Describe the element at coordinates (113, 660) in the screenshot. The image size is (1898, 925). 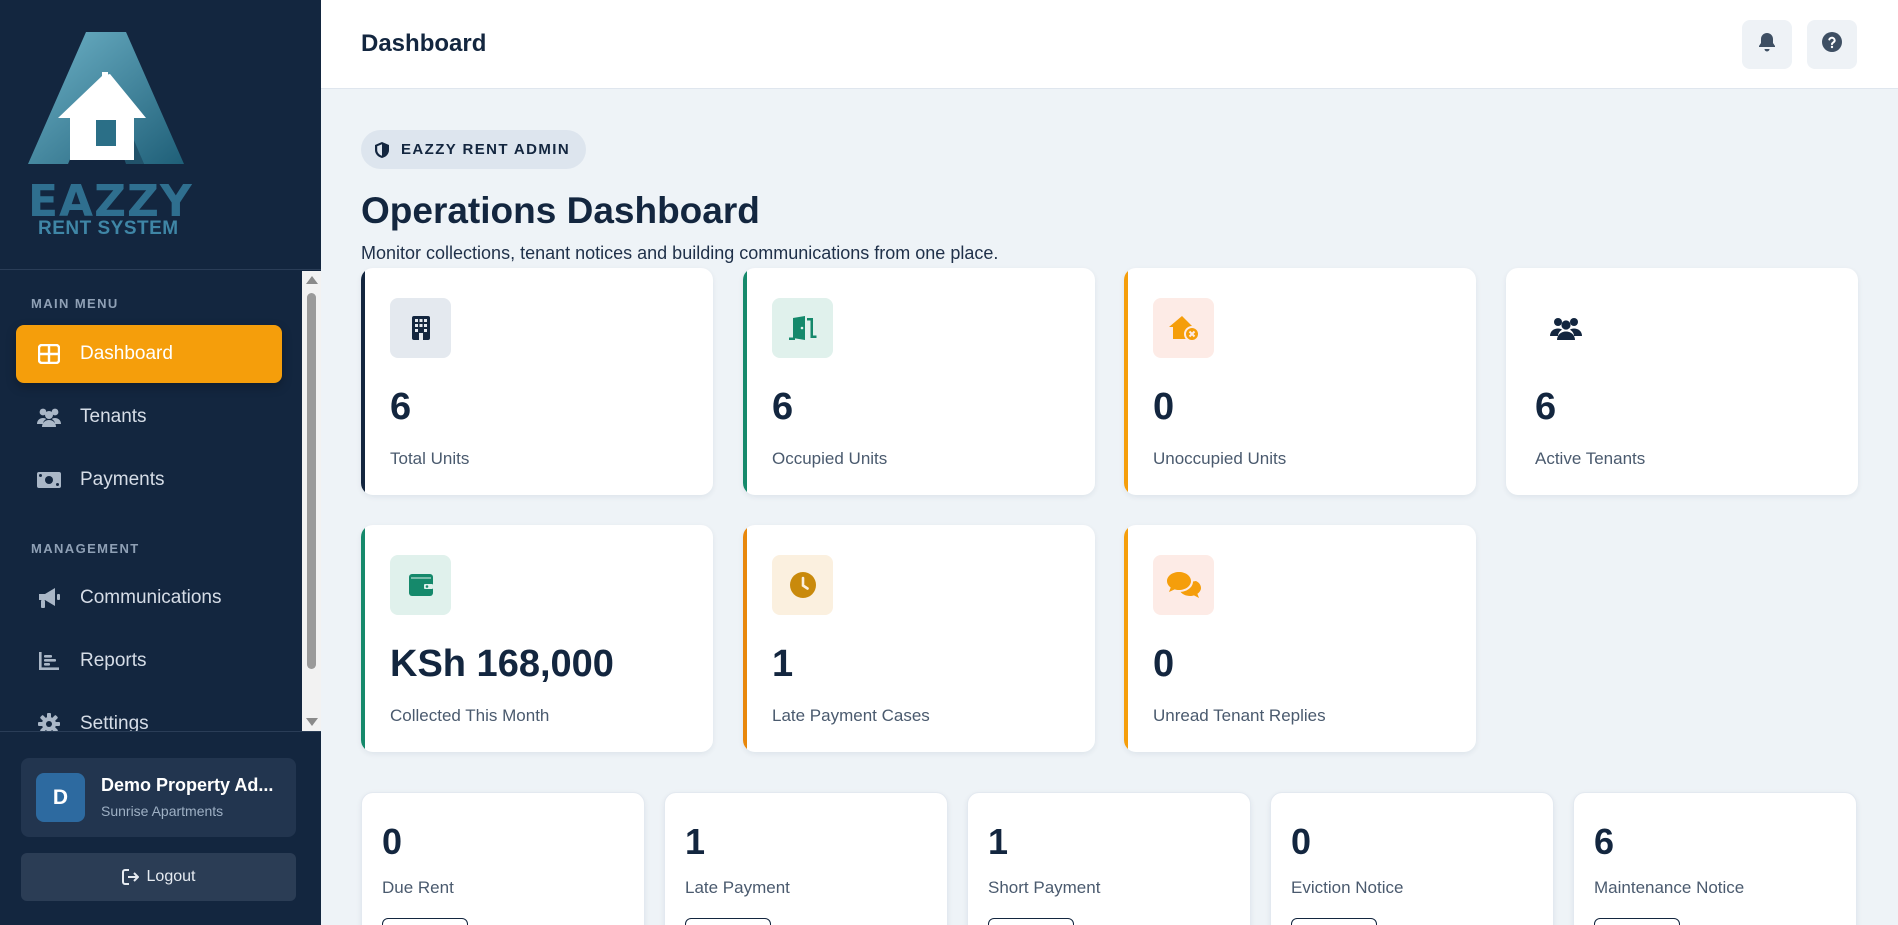
I see `sidebar-item-label: Reports` at that location.